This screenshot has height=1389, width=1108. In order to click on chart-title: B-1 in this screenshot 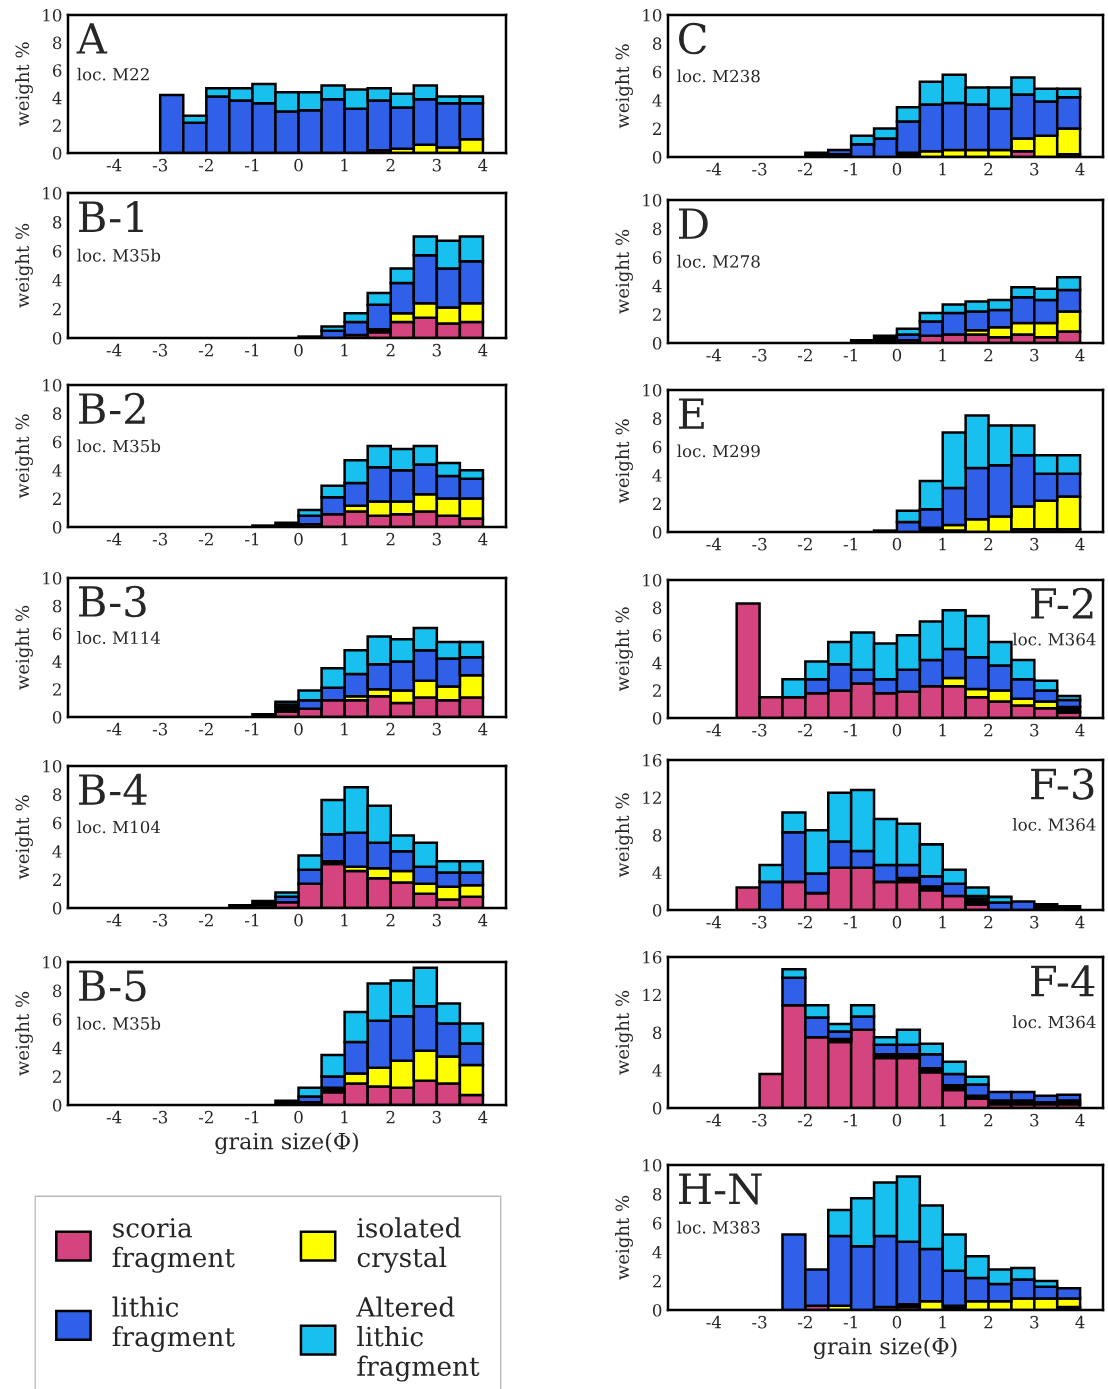, I will do `click(111, 216)`.